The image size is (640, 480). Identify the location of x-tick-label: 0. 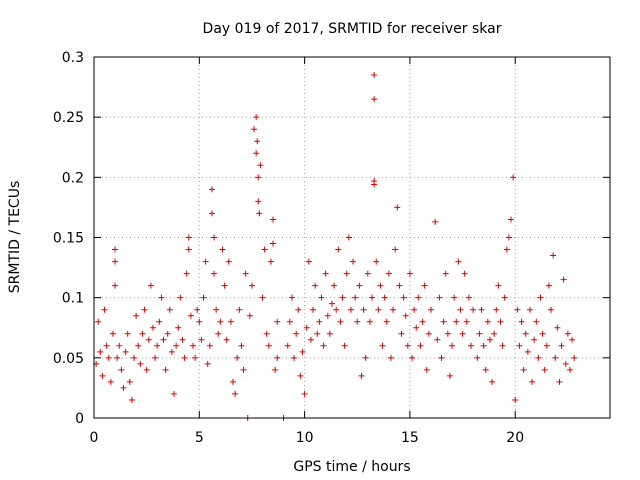
(94, 438).